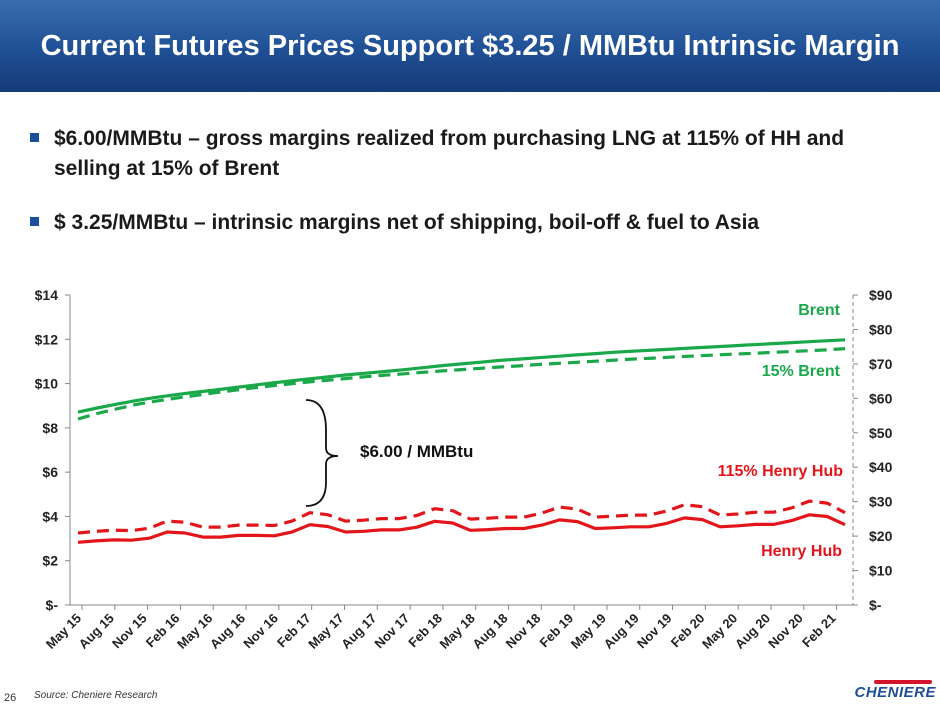  Describe the element at coordinates (903, 682) in the screenshot. I see `logo-swoosh-icon` at that location.